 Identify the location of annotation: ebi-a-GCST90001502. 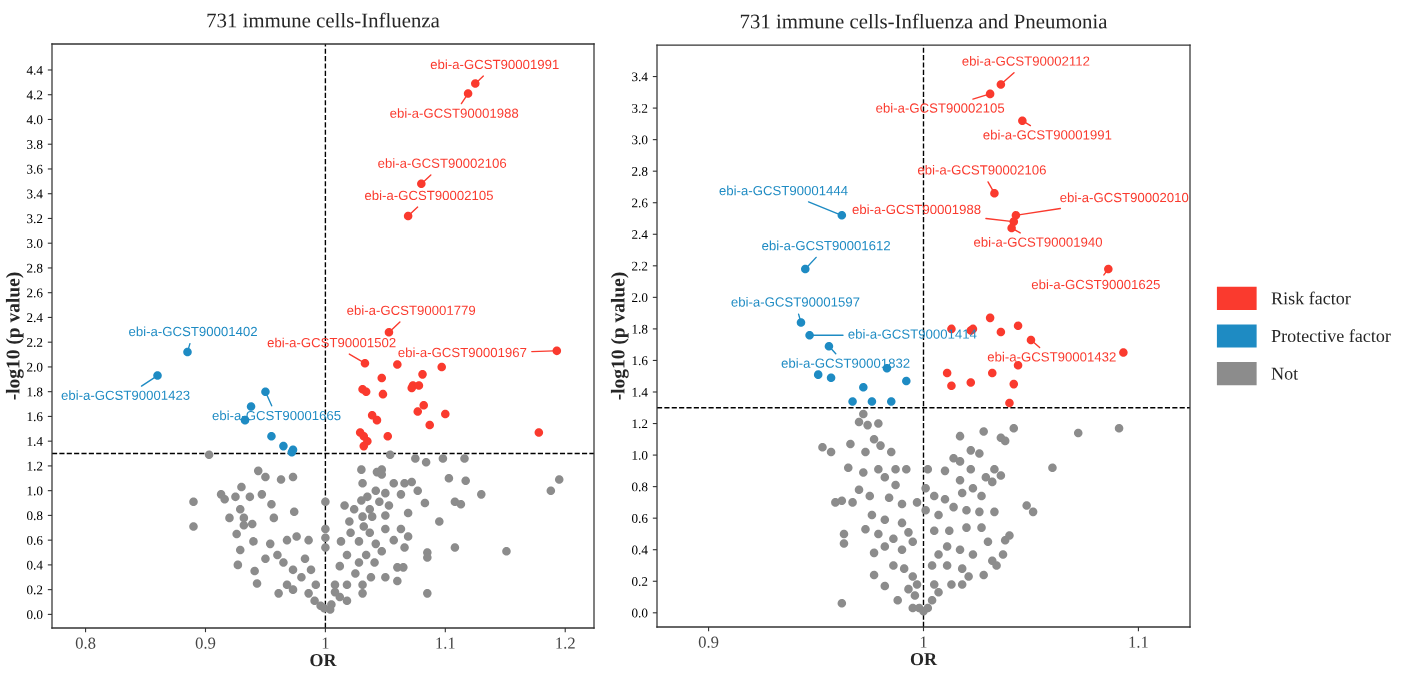
(331, 342).